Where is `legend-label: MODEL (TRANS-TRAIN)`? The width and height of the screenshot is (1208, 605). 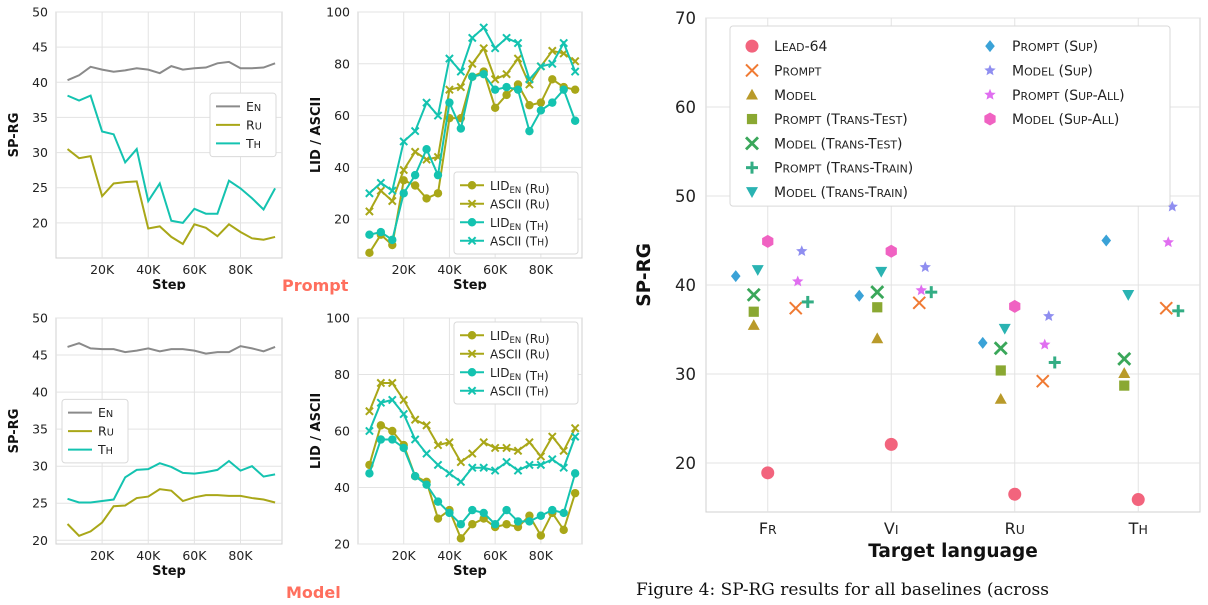 legend-label: MODEL (TRANS-TRAIN) is located at coordinates (841, 193).